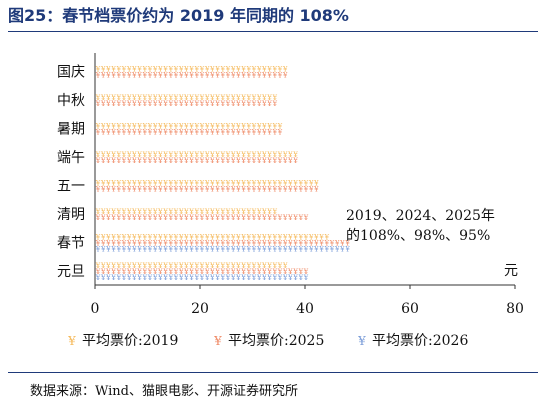 The height and width of the screenshot is (408, 546). Describe the element at coordinates (217, 341) in the screenshot. I see `legend-symbol: ¥` at that location.